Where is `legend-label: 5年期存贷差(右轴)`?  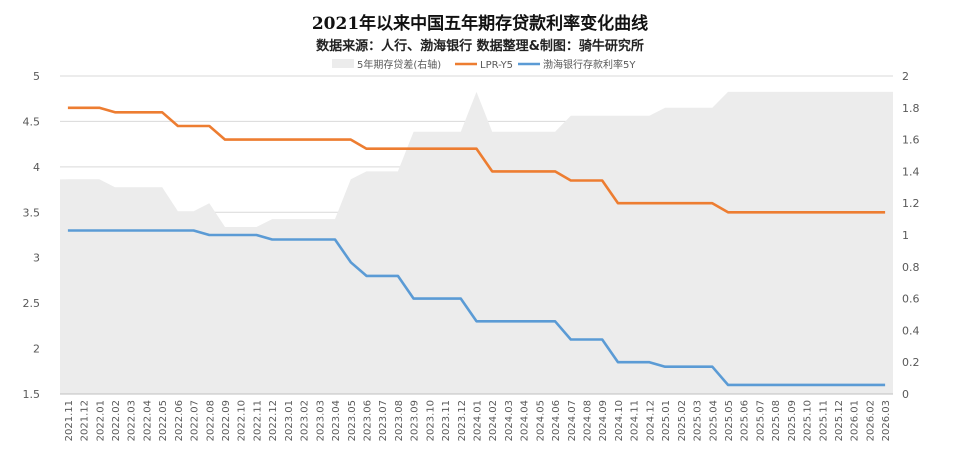 legend-label: 5年期存贷差(右轴) is located at coordinates (399, 64).